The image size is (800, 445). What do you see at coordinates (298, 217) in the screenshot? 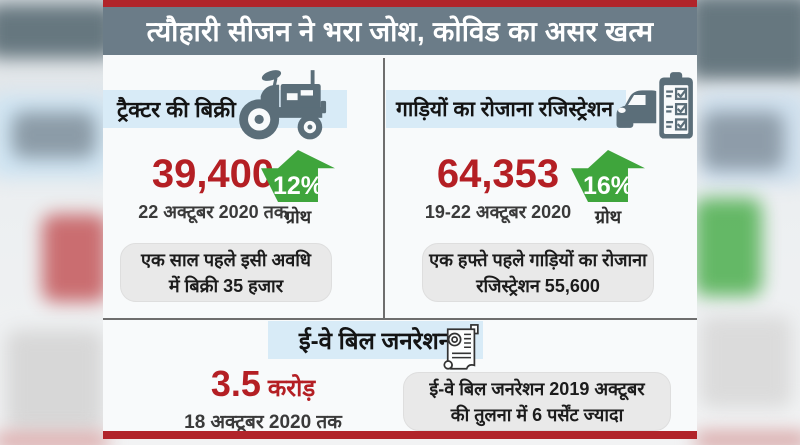
I see `tractor-growth-label: ग्रोथ` at bounding box center [298, 217].